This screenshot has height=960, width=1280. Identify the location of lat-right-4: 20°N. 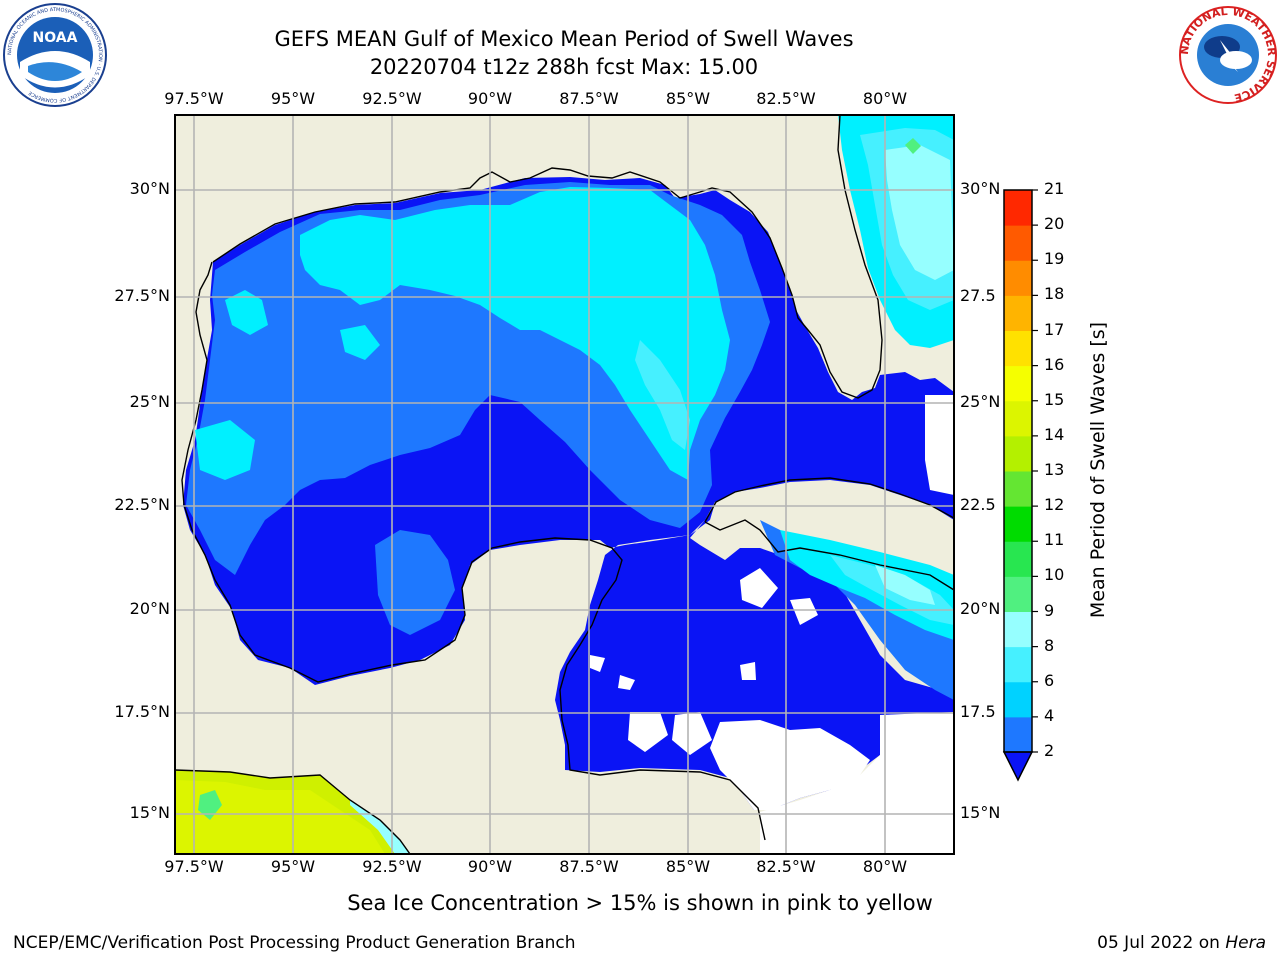
(980, 608).